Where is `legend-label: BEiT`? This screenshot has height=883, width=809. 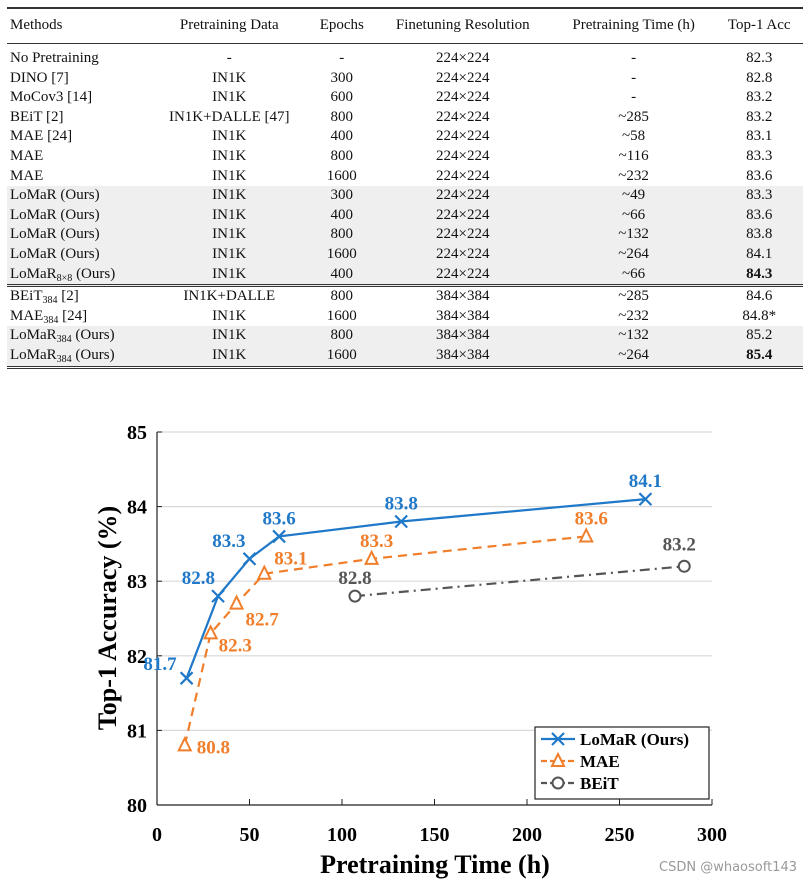 legend-label: BEiT is located at coordinates (599, 783).